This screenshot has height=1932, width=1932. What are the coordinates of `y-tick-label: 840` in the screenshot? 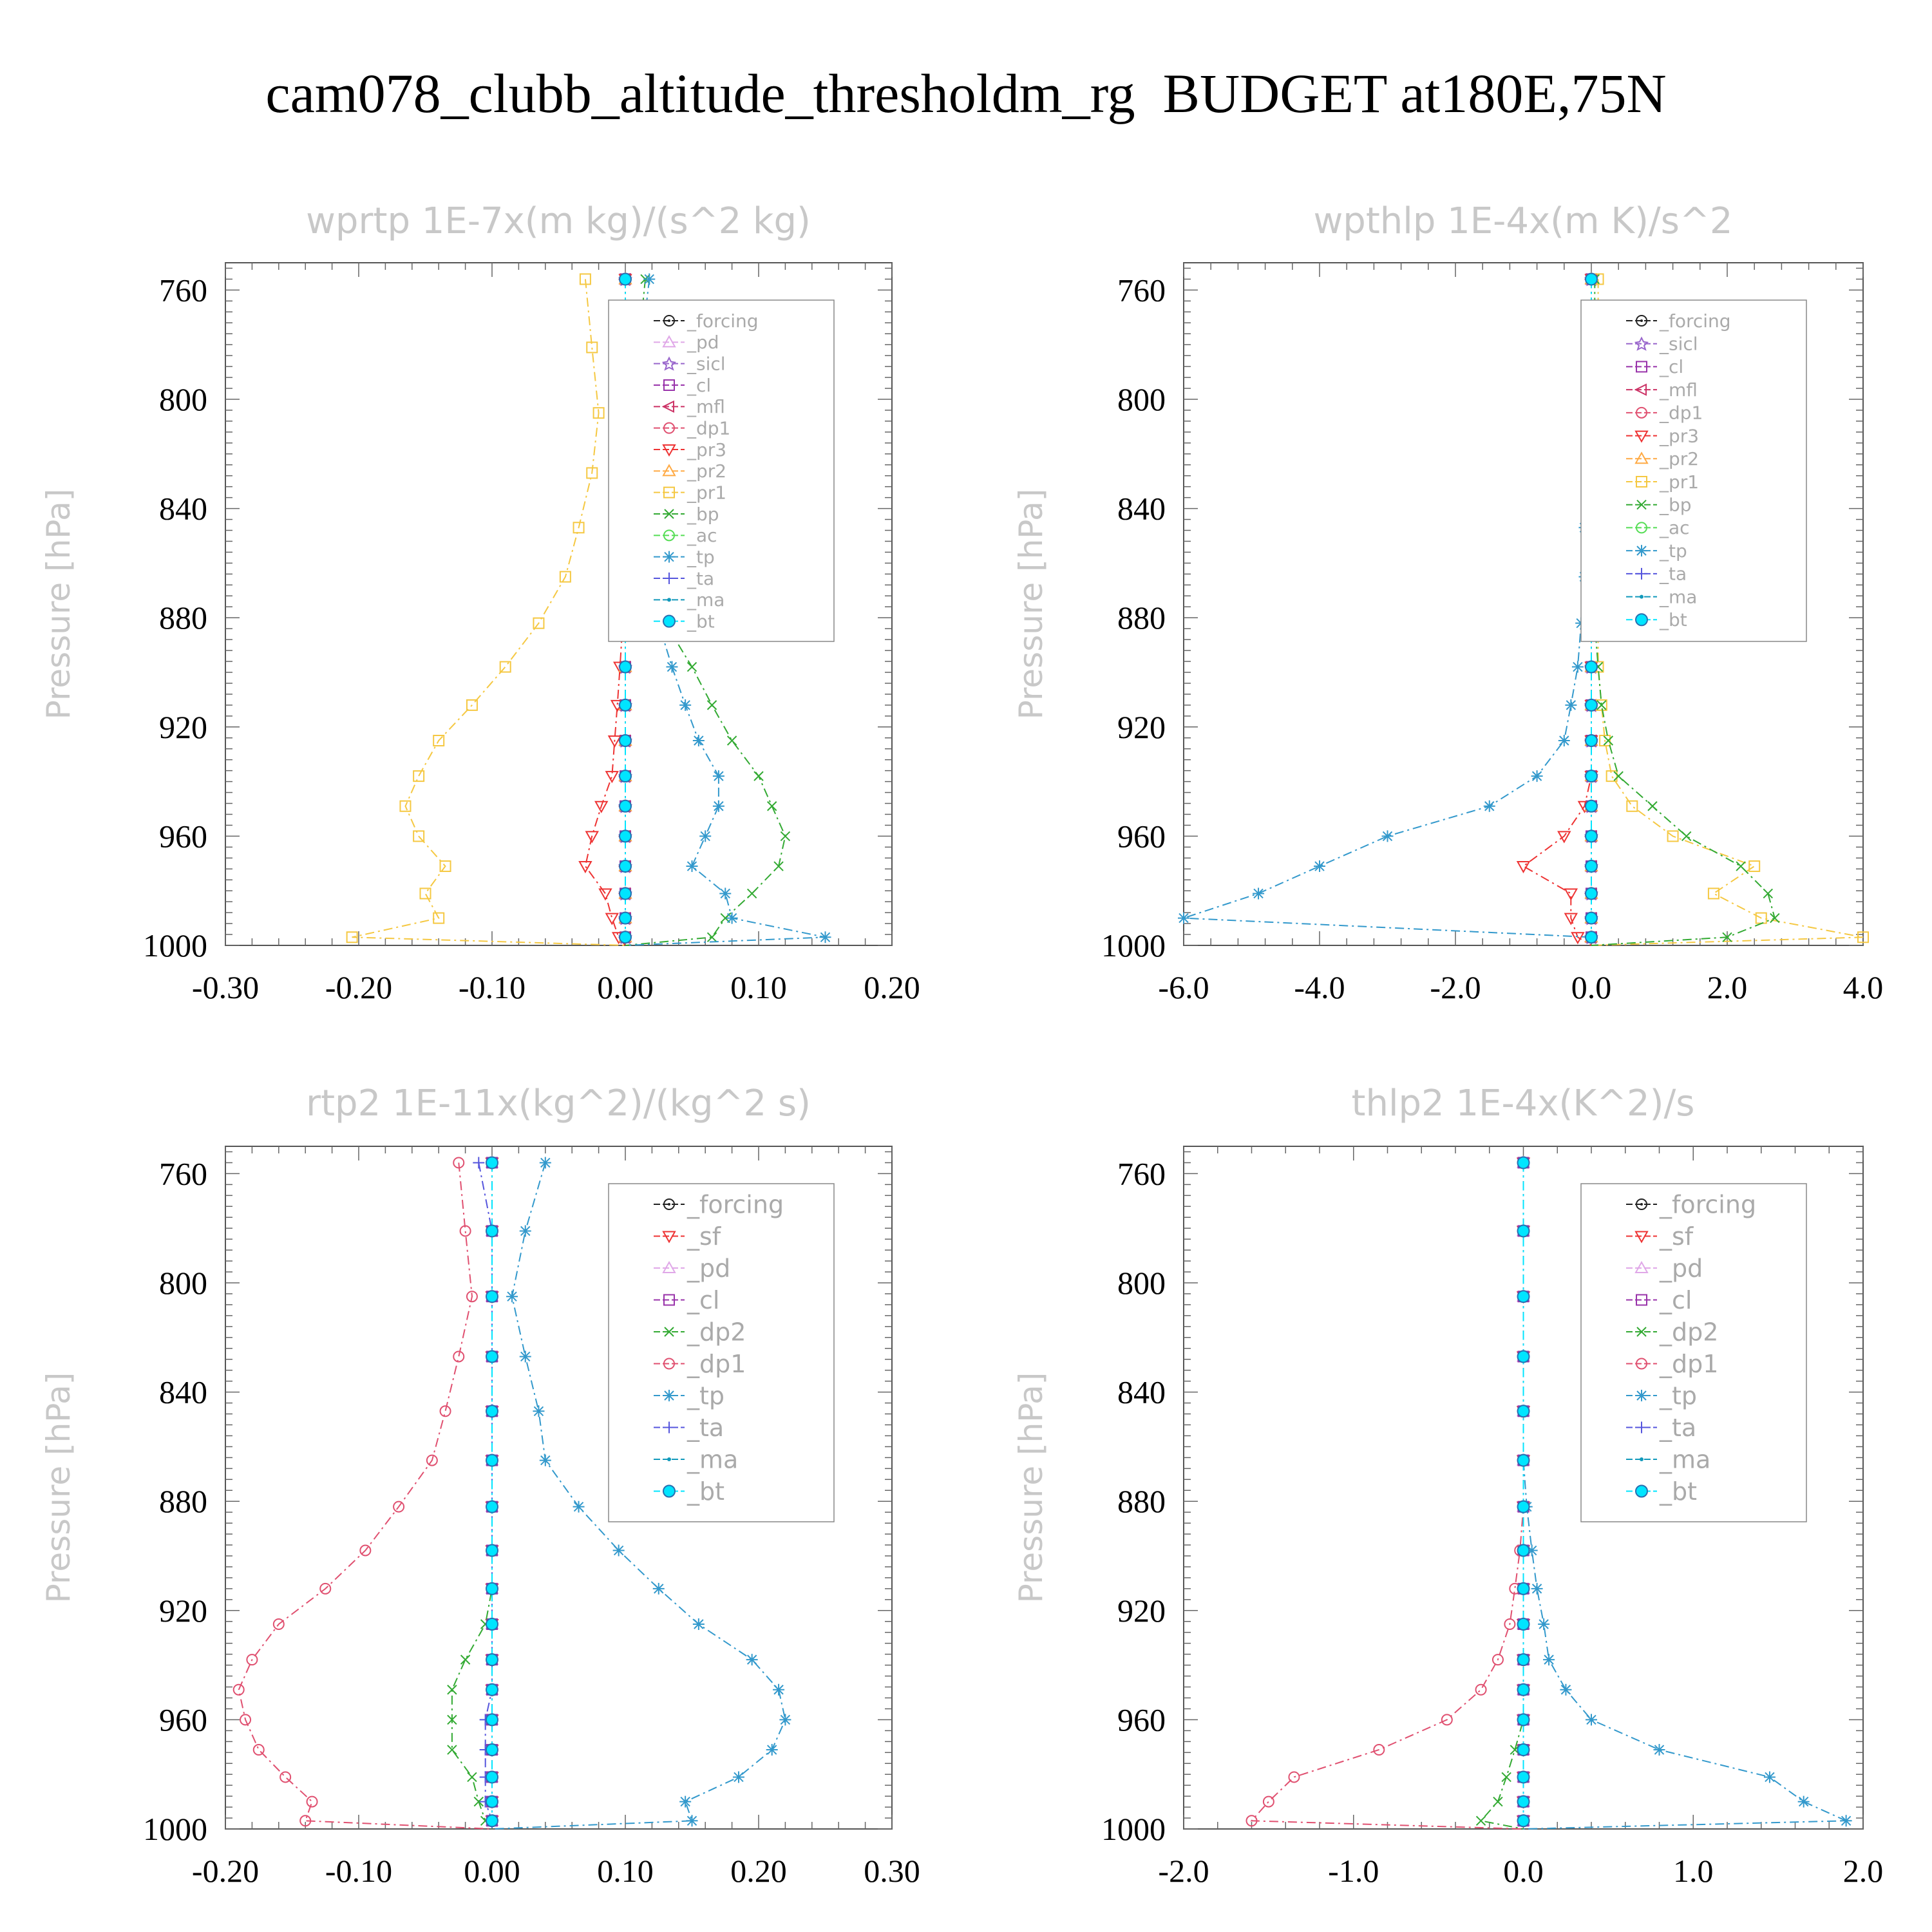 It's located at (1141, 1392).